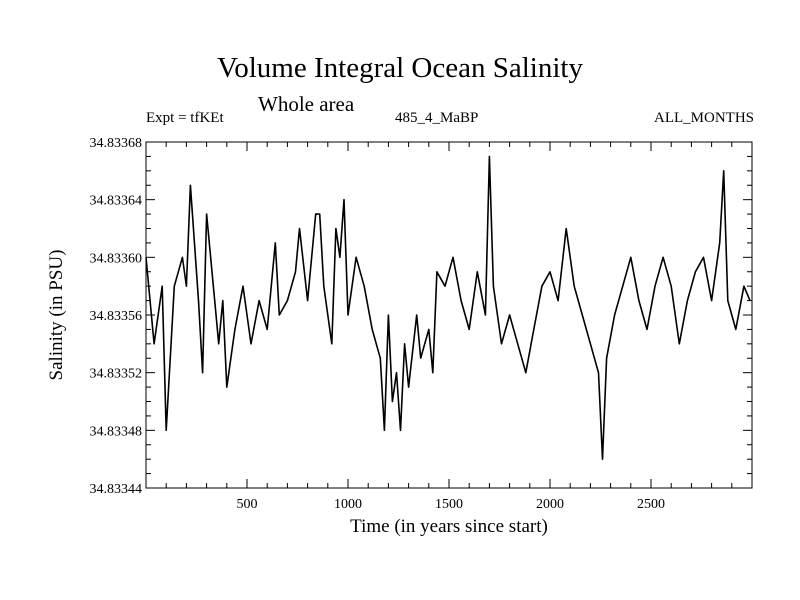  What do you see at coordinates (247, 504) in the screenshot?
I see `x-tick-label: 500` at bounding box center [247, 504].